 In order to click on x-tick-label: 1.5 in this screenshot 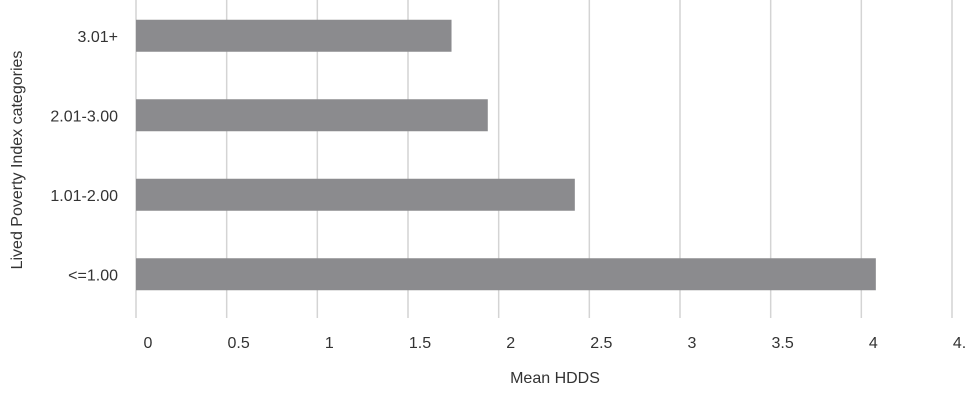, I will do `click(420, 343)`.